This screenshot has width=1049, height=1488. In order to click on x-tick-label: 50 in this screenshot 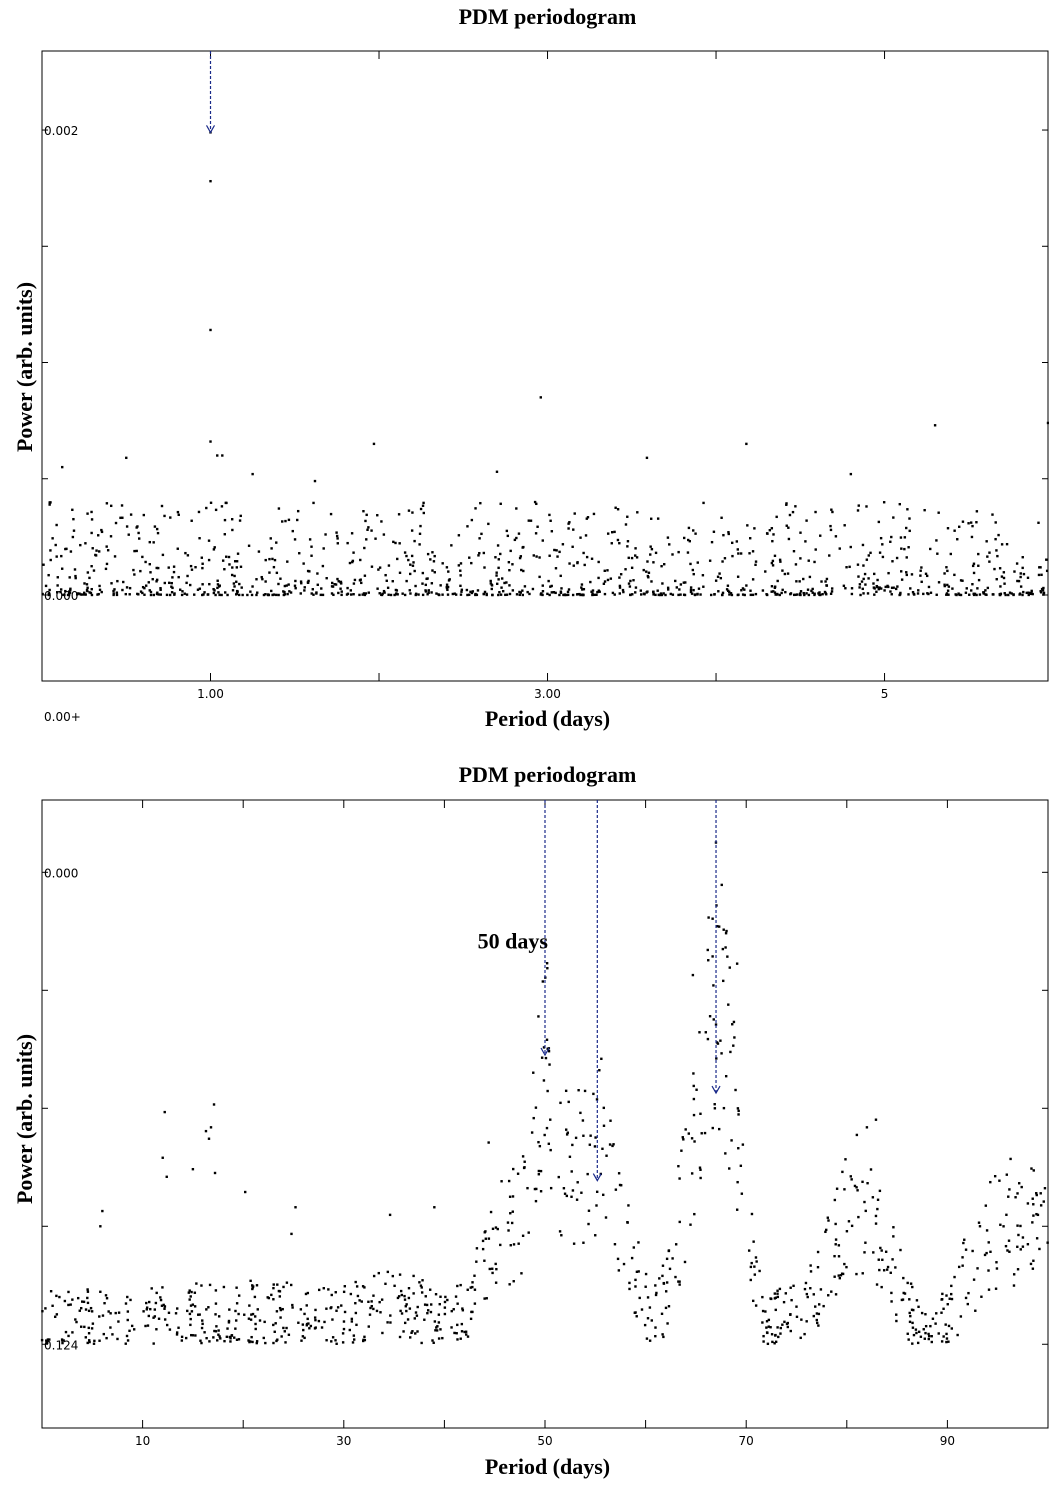, I will do `click(544, 1441)`.